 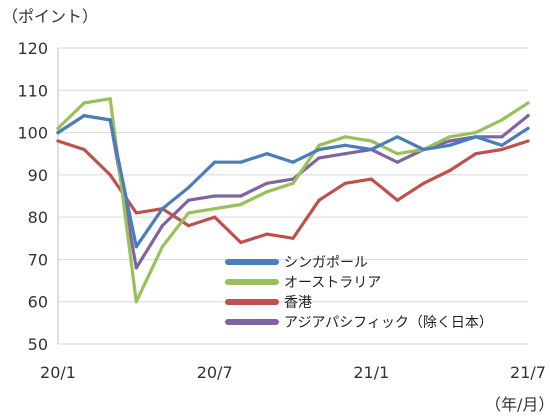 What do you see at coordinates (215, 372) in the screenshot?
I see `x-tick-label: 20/7` at bounding box center [215, 372].